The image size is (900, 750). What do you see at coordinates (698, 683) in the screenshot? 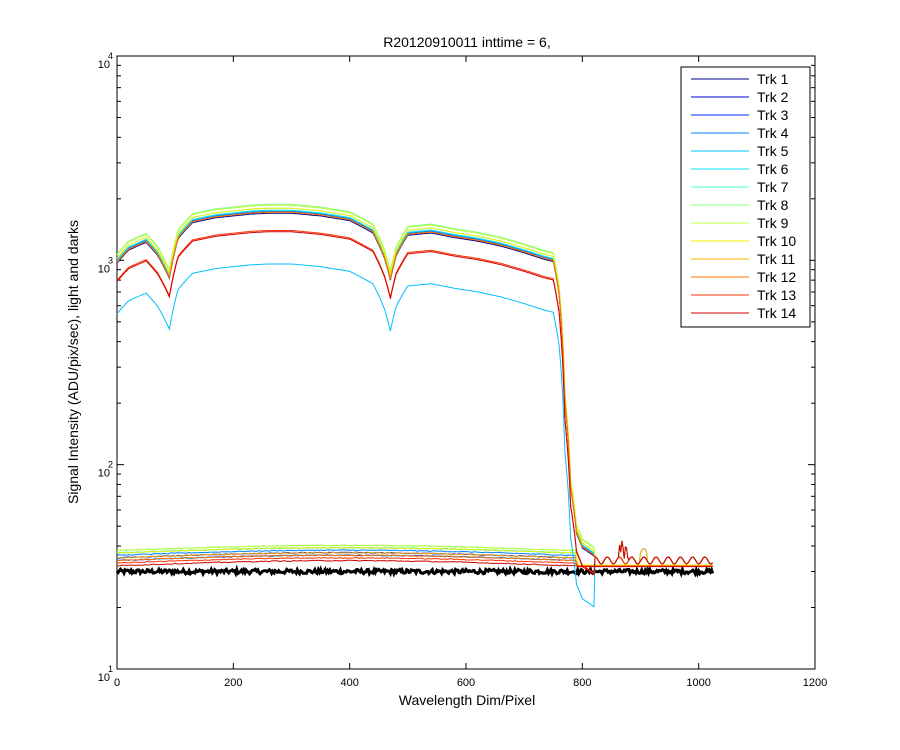
I see `x-tick-label: 1000` at bounding box center [698, 683].